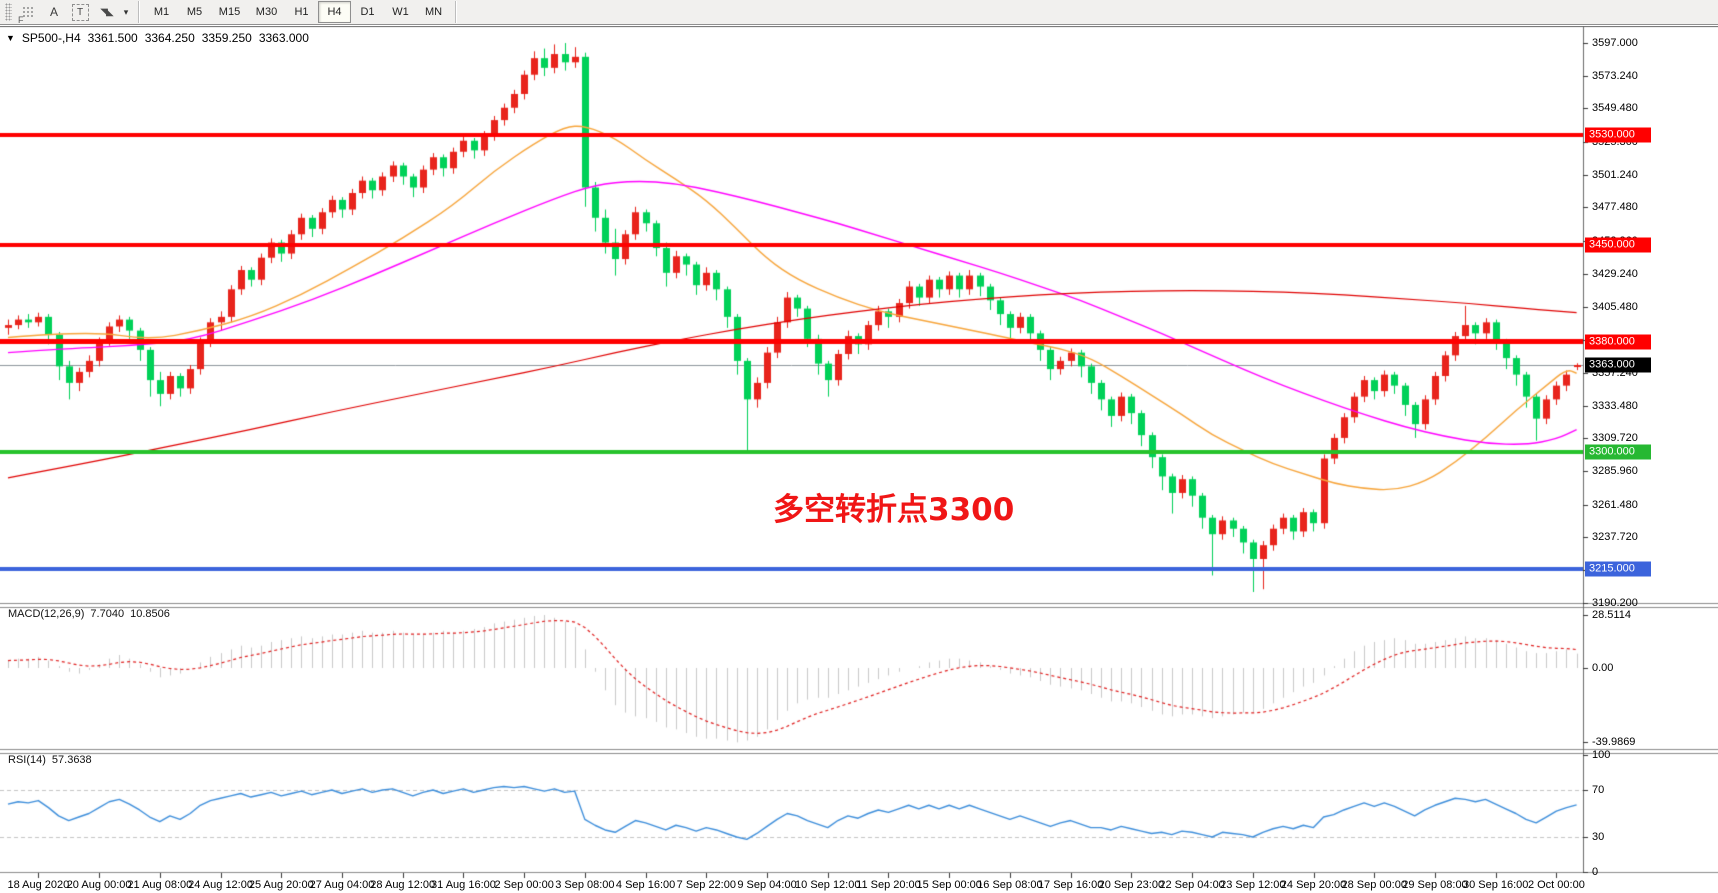 This screenshot has width=1718, height=893. I want to click on time-axis-label: 28 Sep 00:00, so click(1374, 885).